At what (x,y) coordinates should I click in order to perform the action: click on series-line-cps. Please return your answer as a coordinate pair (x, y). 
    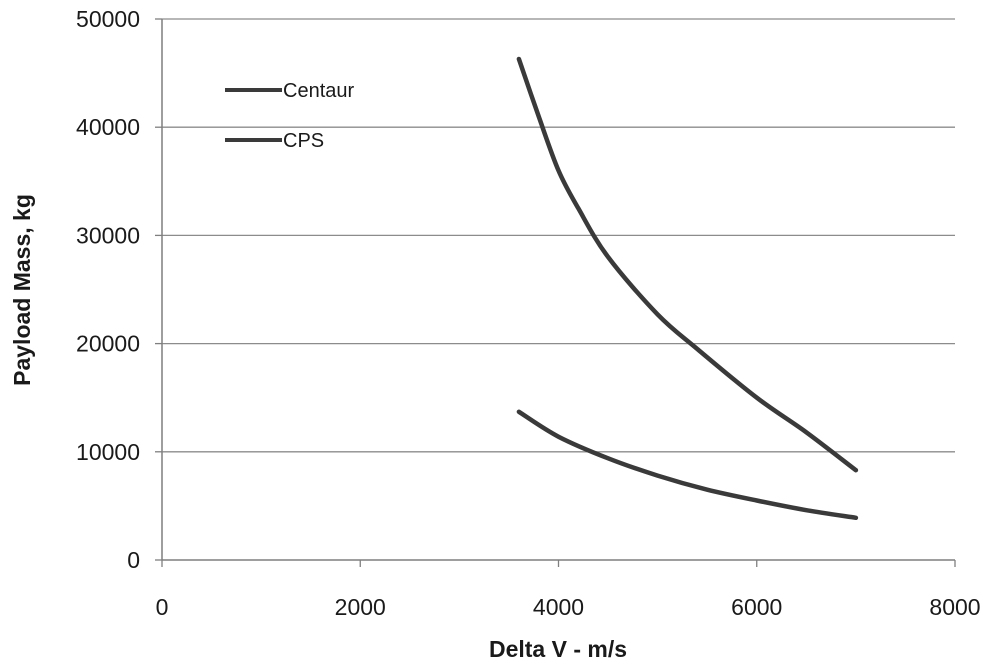
    Looking at the image, I should click on (687, 465).